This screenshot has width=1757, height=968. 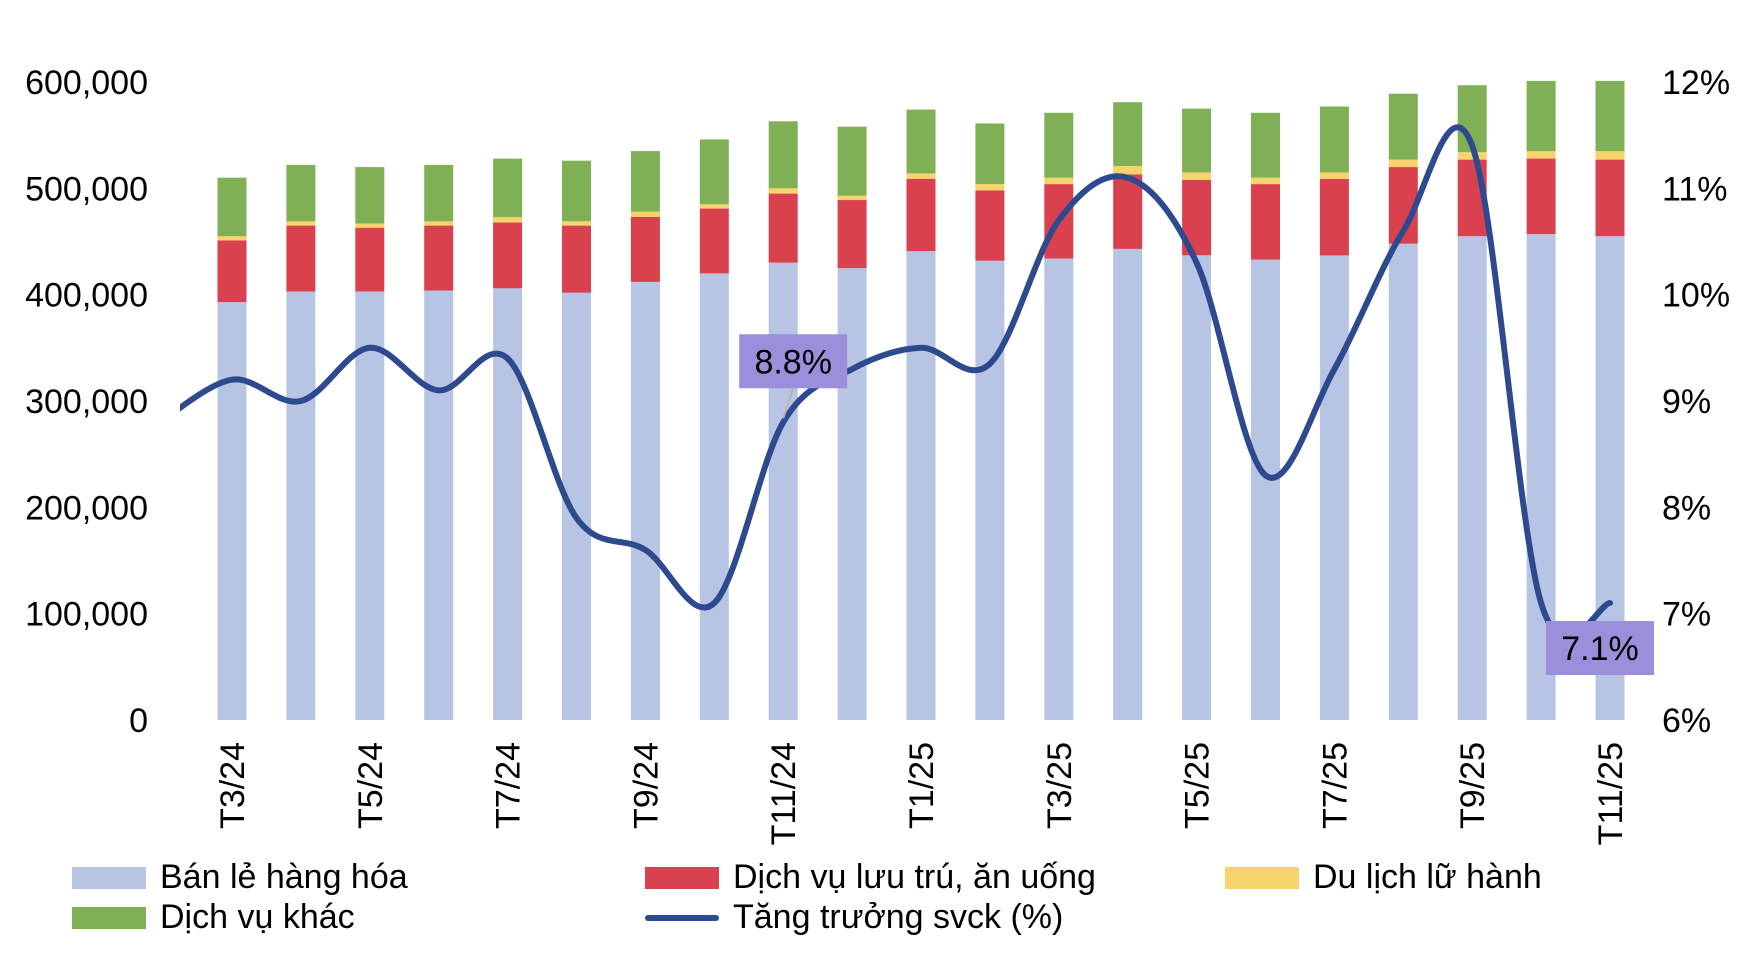 I want to click on annotation-leader, so click(x=788, y=403).